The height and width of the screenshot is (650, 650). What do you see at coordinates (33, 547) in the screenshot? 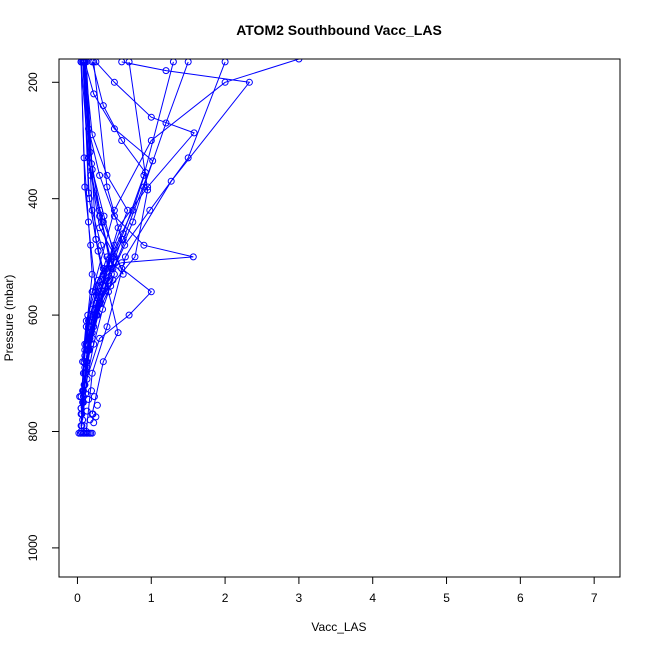
I see `y-tick-label: 1000` at bounding box center [33, 547].